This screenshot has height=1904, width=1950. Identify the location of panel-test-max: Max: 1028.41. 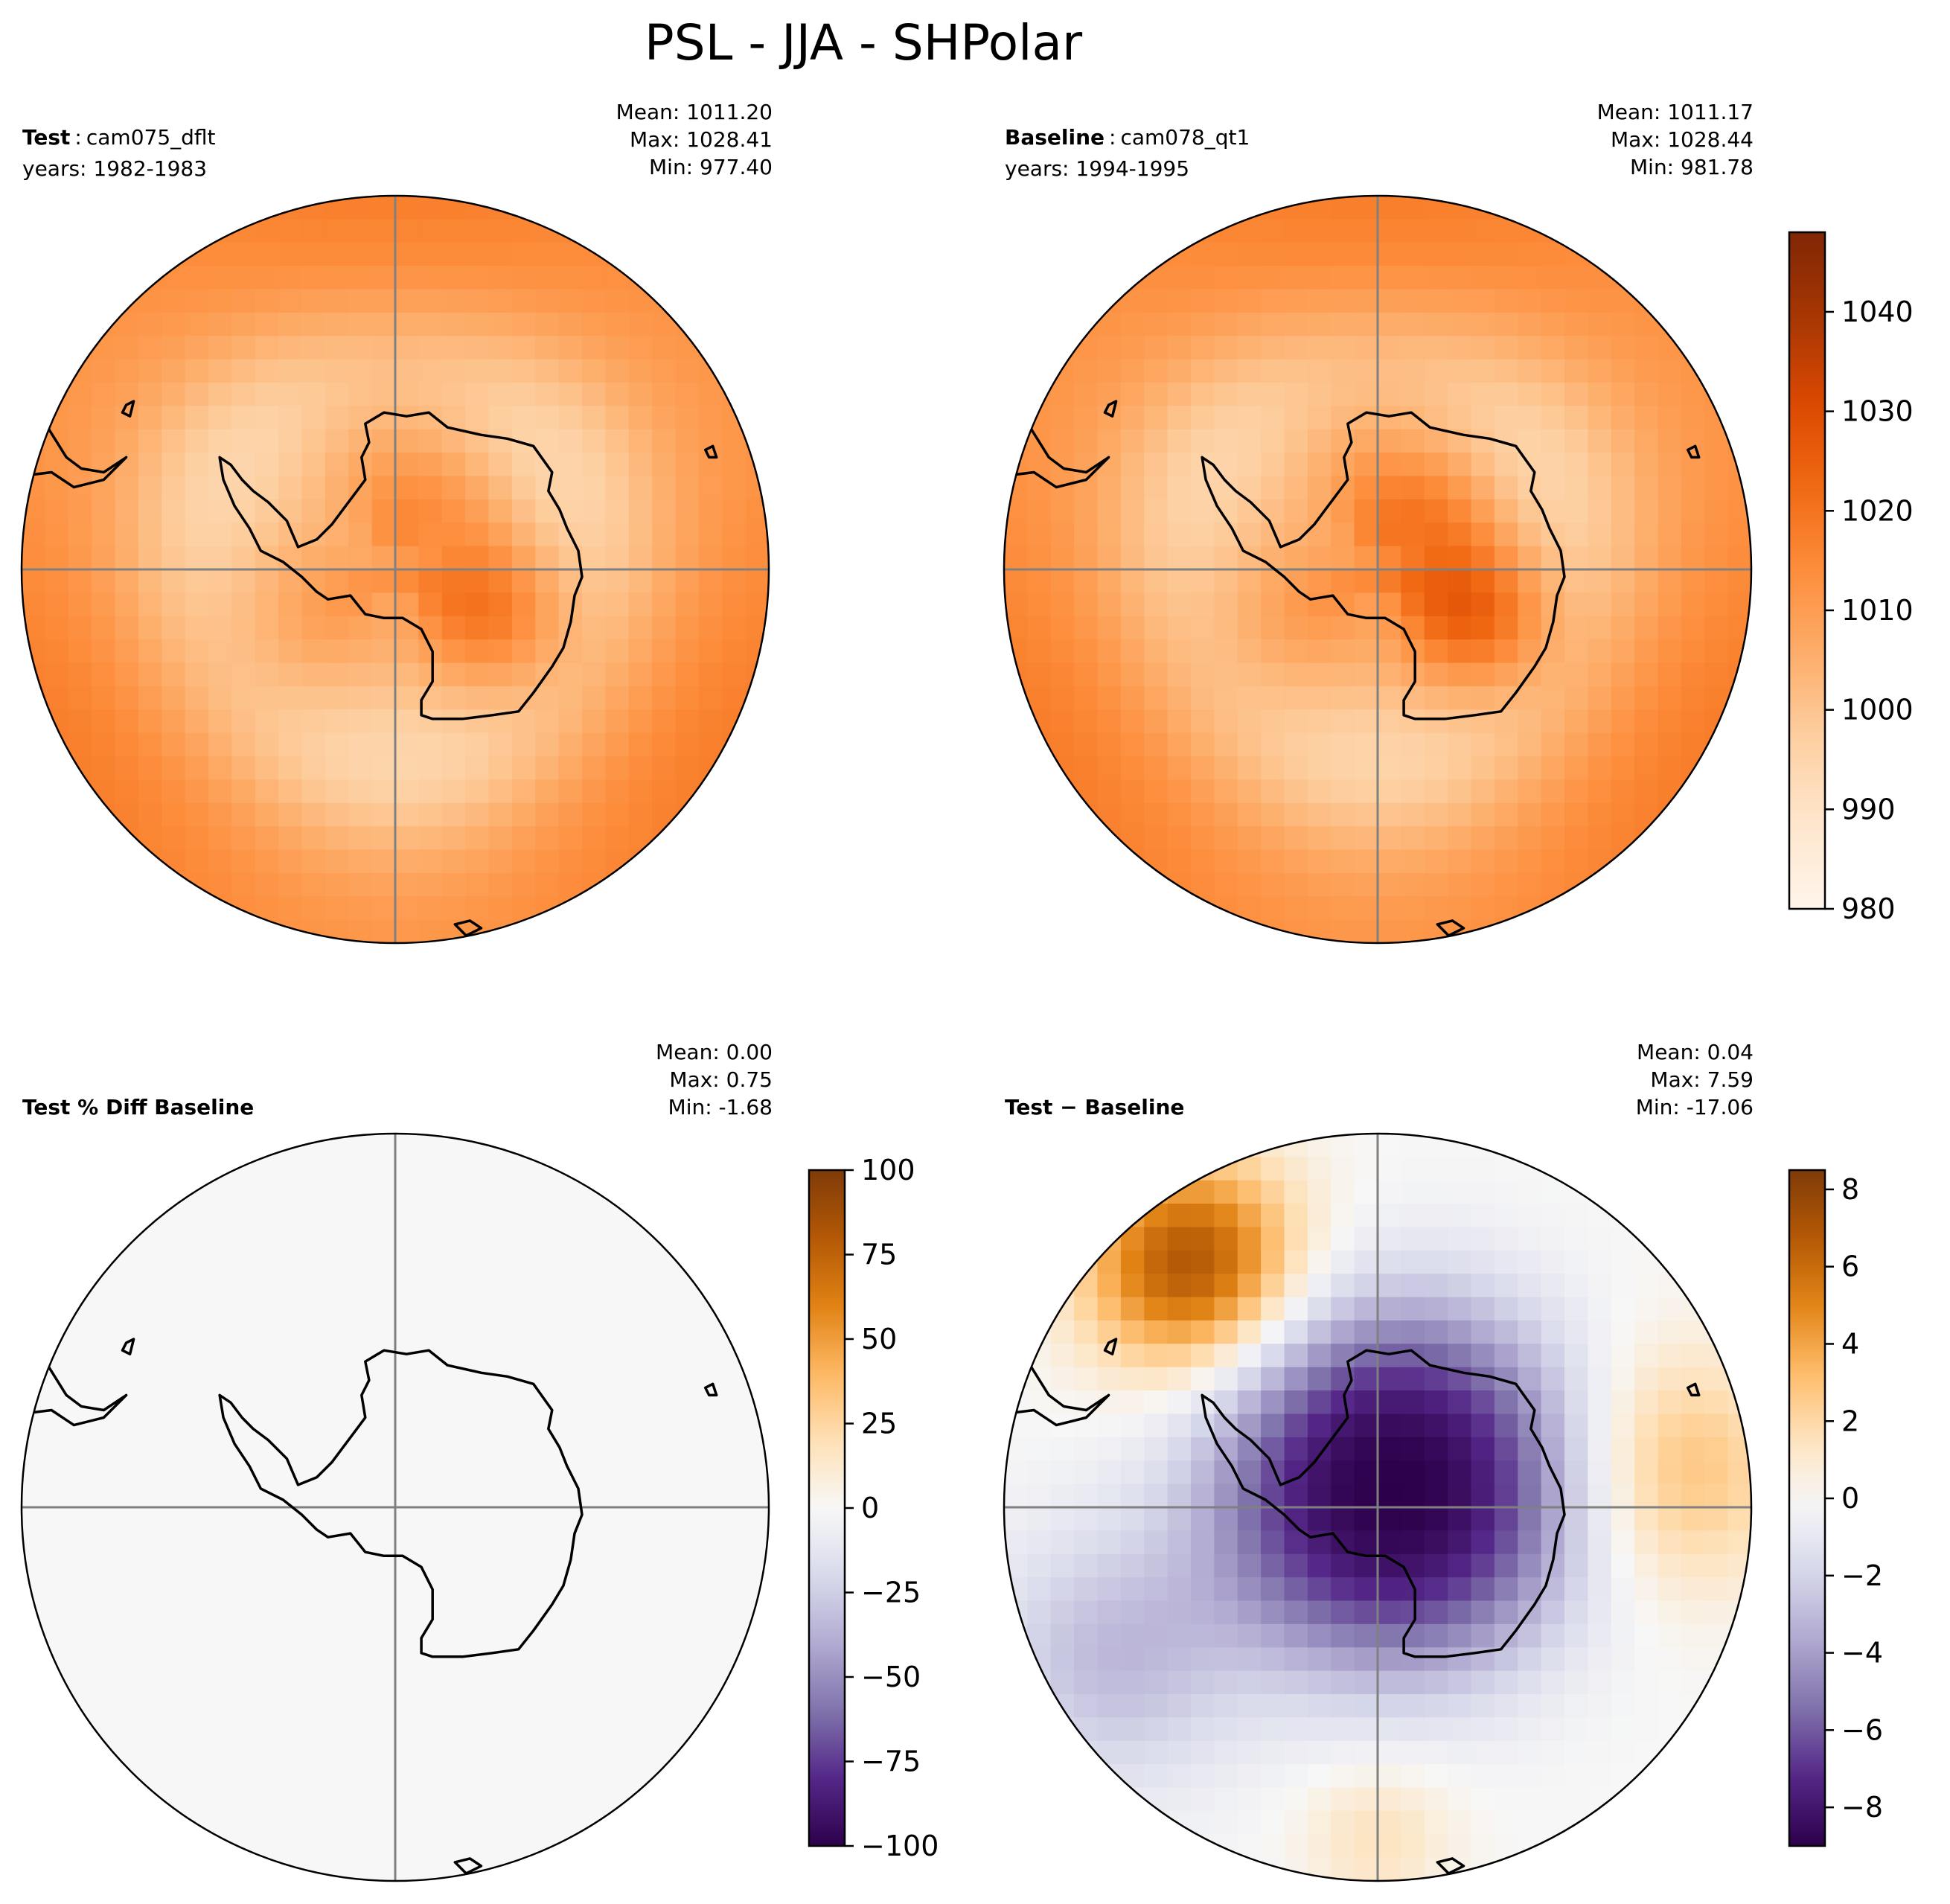
(701, 139).